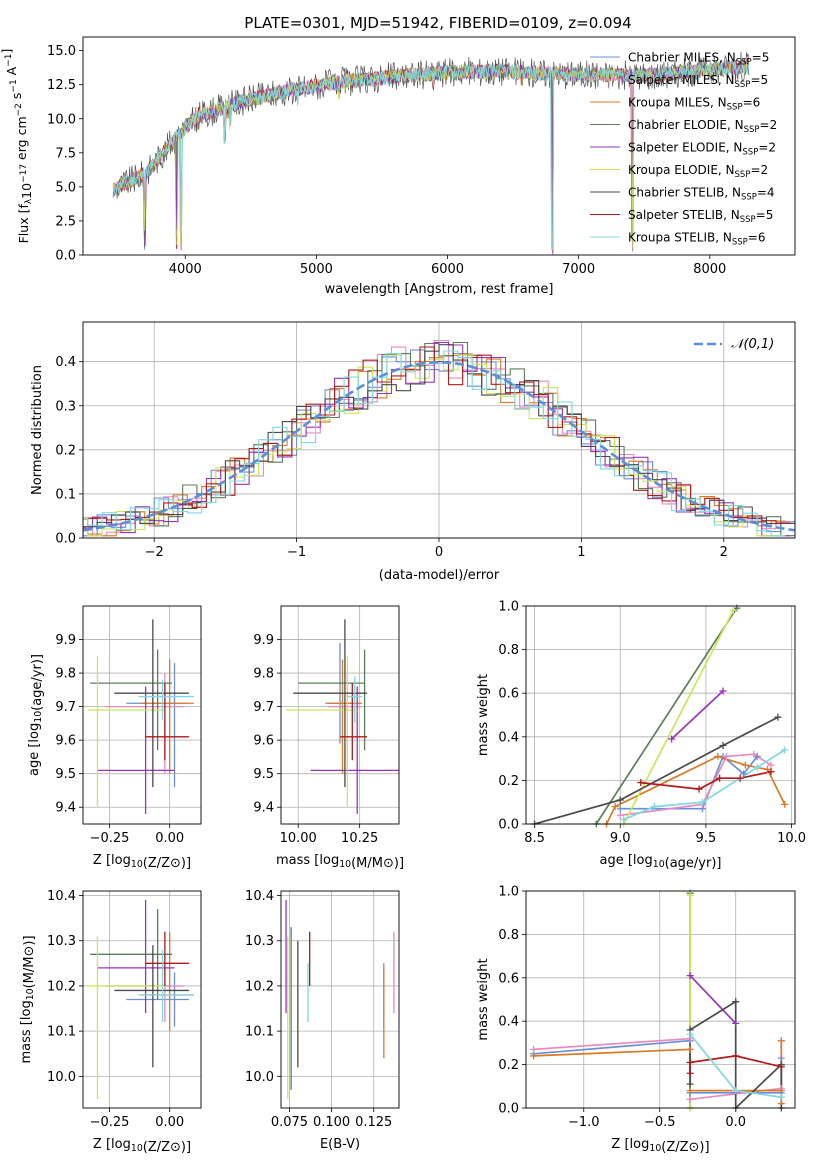 The height and width of the screenshot is (1170, 819). I want to click on x-tick-label: 8000, so click(709, 269).